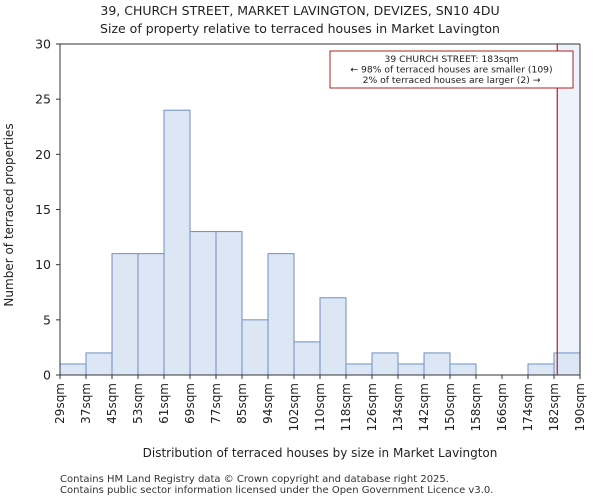  Describe the element at coordinates (476, 407) in the screenshot. I see `x-tick-label: 158sqm` at that location.